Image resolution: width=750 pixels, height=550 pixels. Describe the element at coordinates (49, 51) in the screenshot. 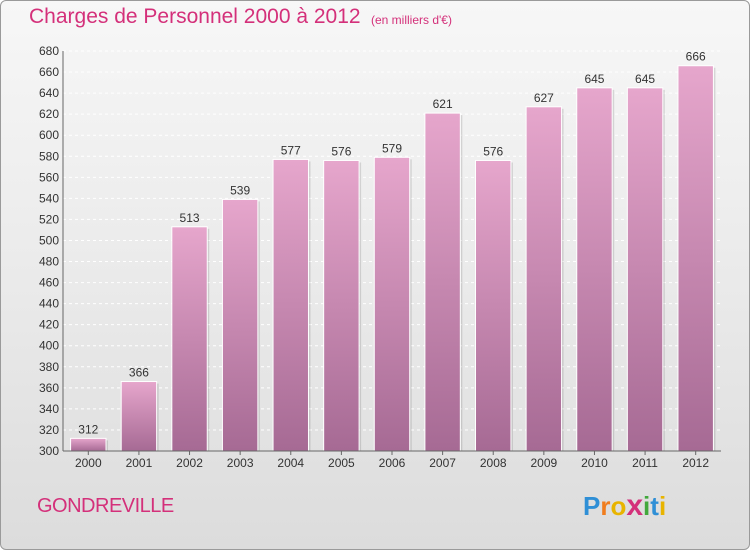

I see `y-tick-label: 680` at that location.